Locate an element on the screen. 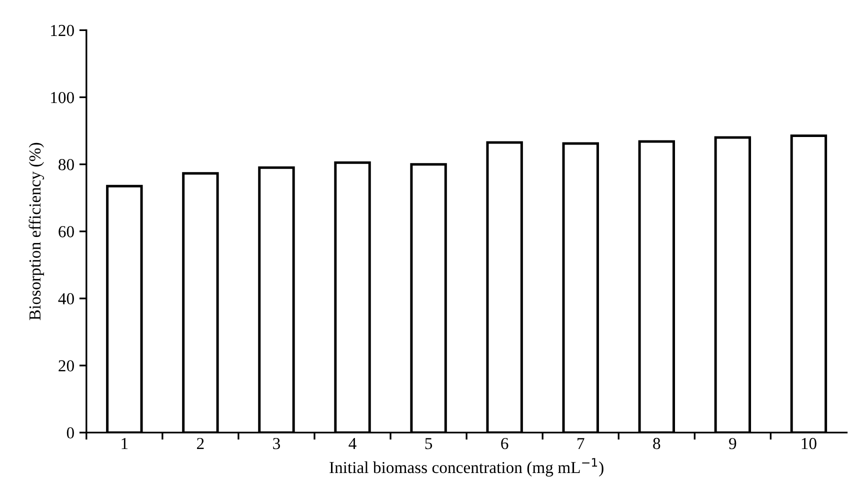 The height and width of the screenshot is (503, 864). x-axis-title: Initial biomass concentration (mg mL$^{−1}$) is located at coordinates (467, 467).